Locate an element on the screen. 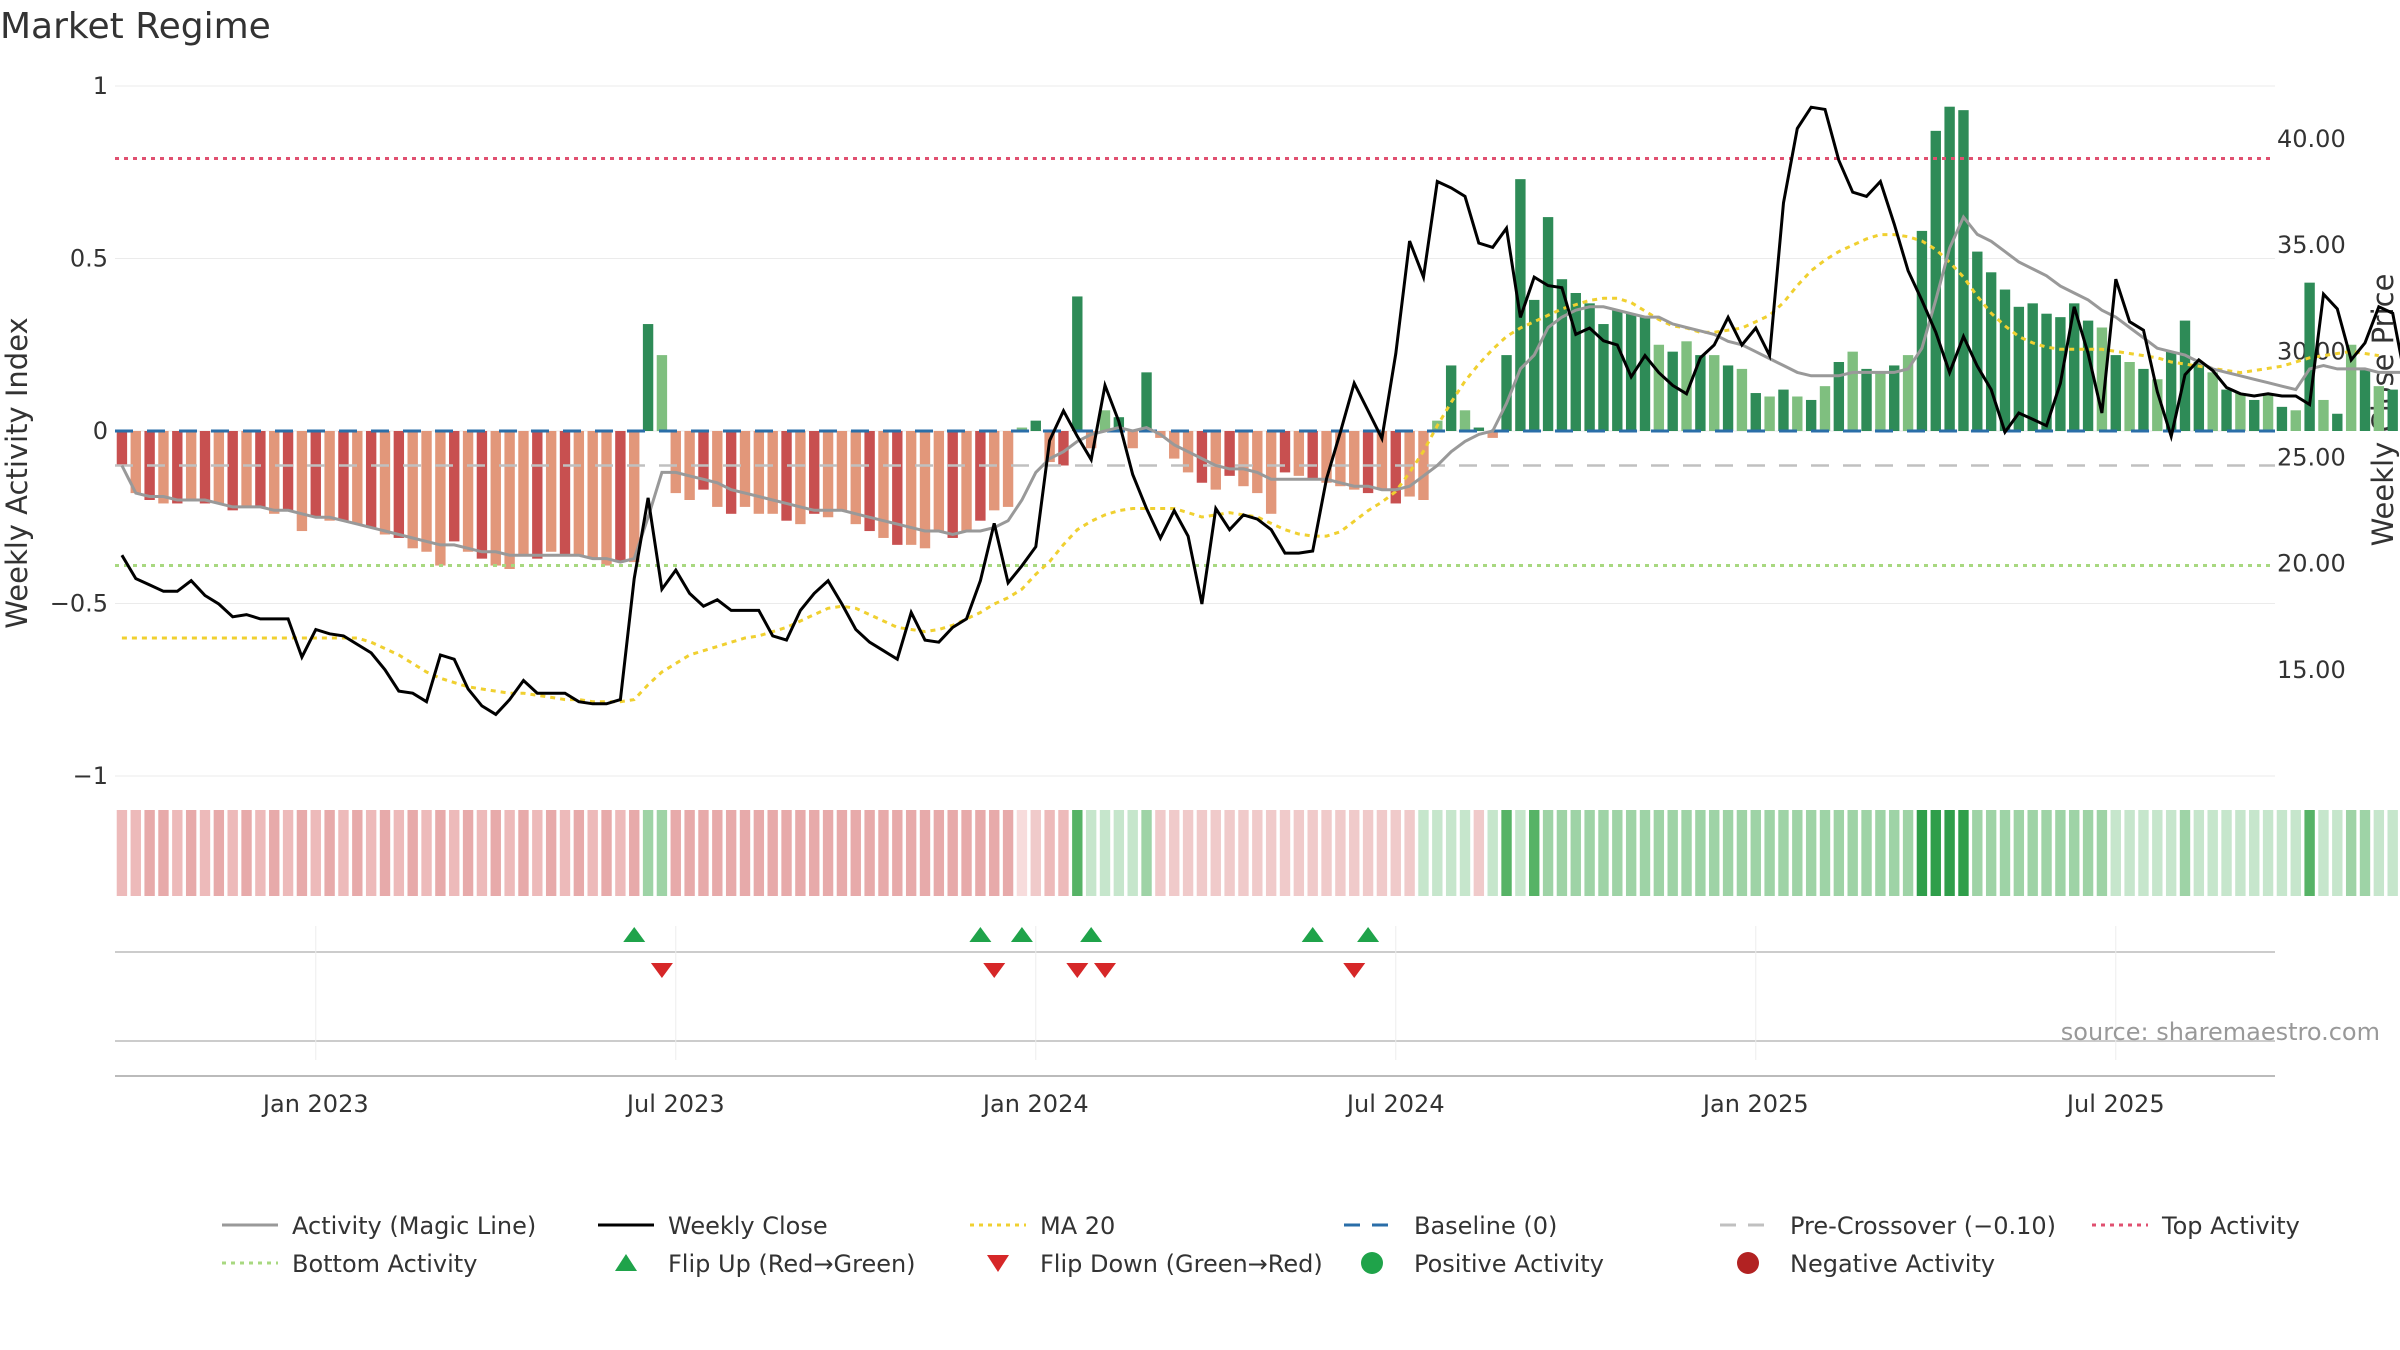  y-right-tick-label: 40.00 is located at coordinates (2311, 139).